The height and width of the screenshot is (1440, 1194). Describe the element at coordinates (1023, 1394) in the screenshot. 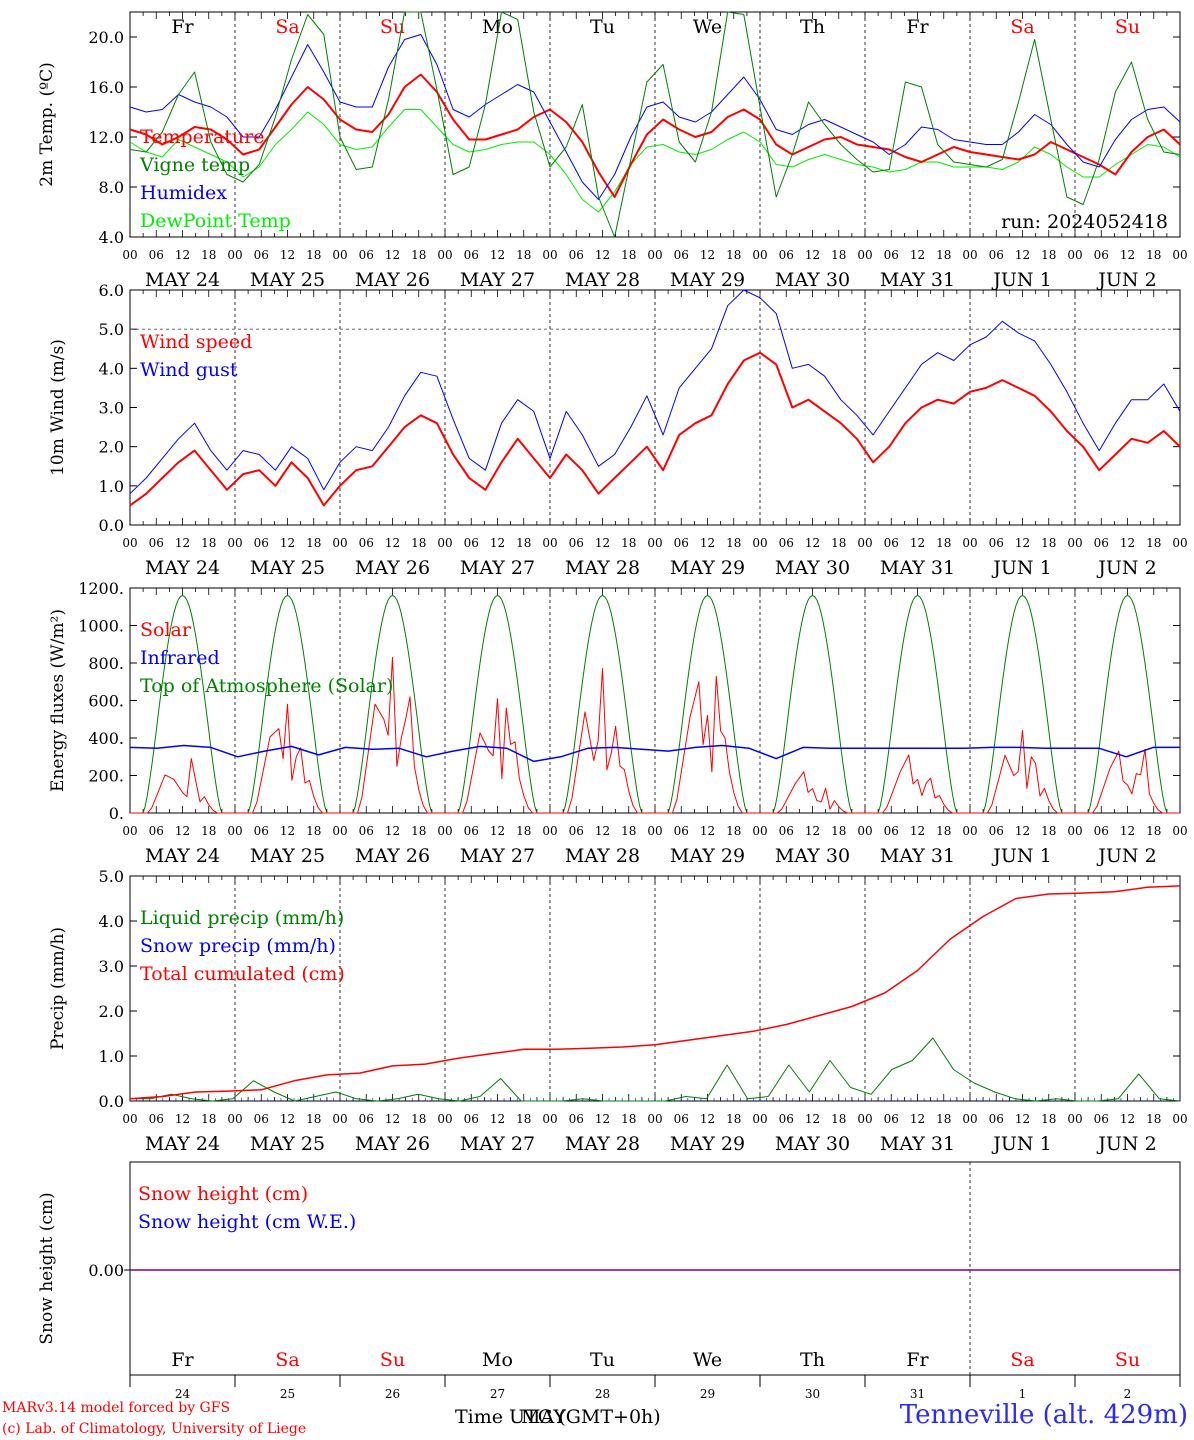

I see `day-number-label: 1` at that location.